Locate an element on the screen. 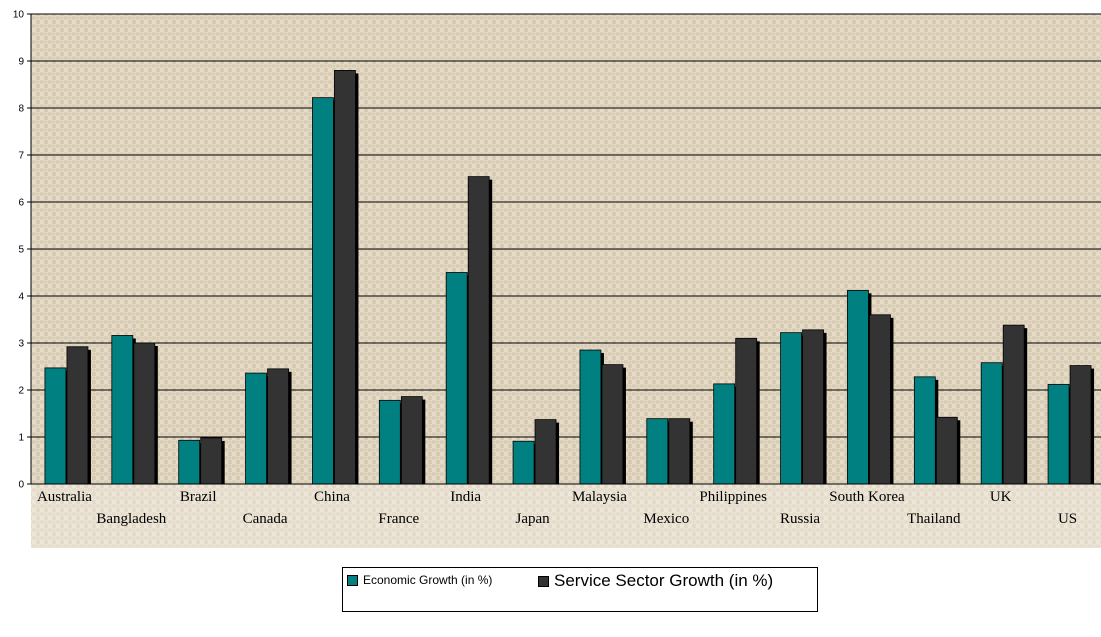 The width and height of the screenshot is (1101, 637). legend-label-economic-growth: Economic Growth (in %) is located at coordinates (428, 580).